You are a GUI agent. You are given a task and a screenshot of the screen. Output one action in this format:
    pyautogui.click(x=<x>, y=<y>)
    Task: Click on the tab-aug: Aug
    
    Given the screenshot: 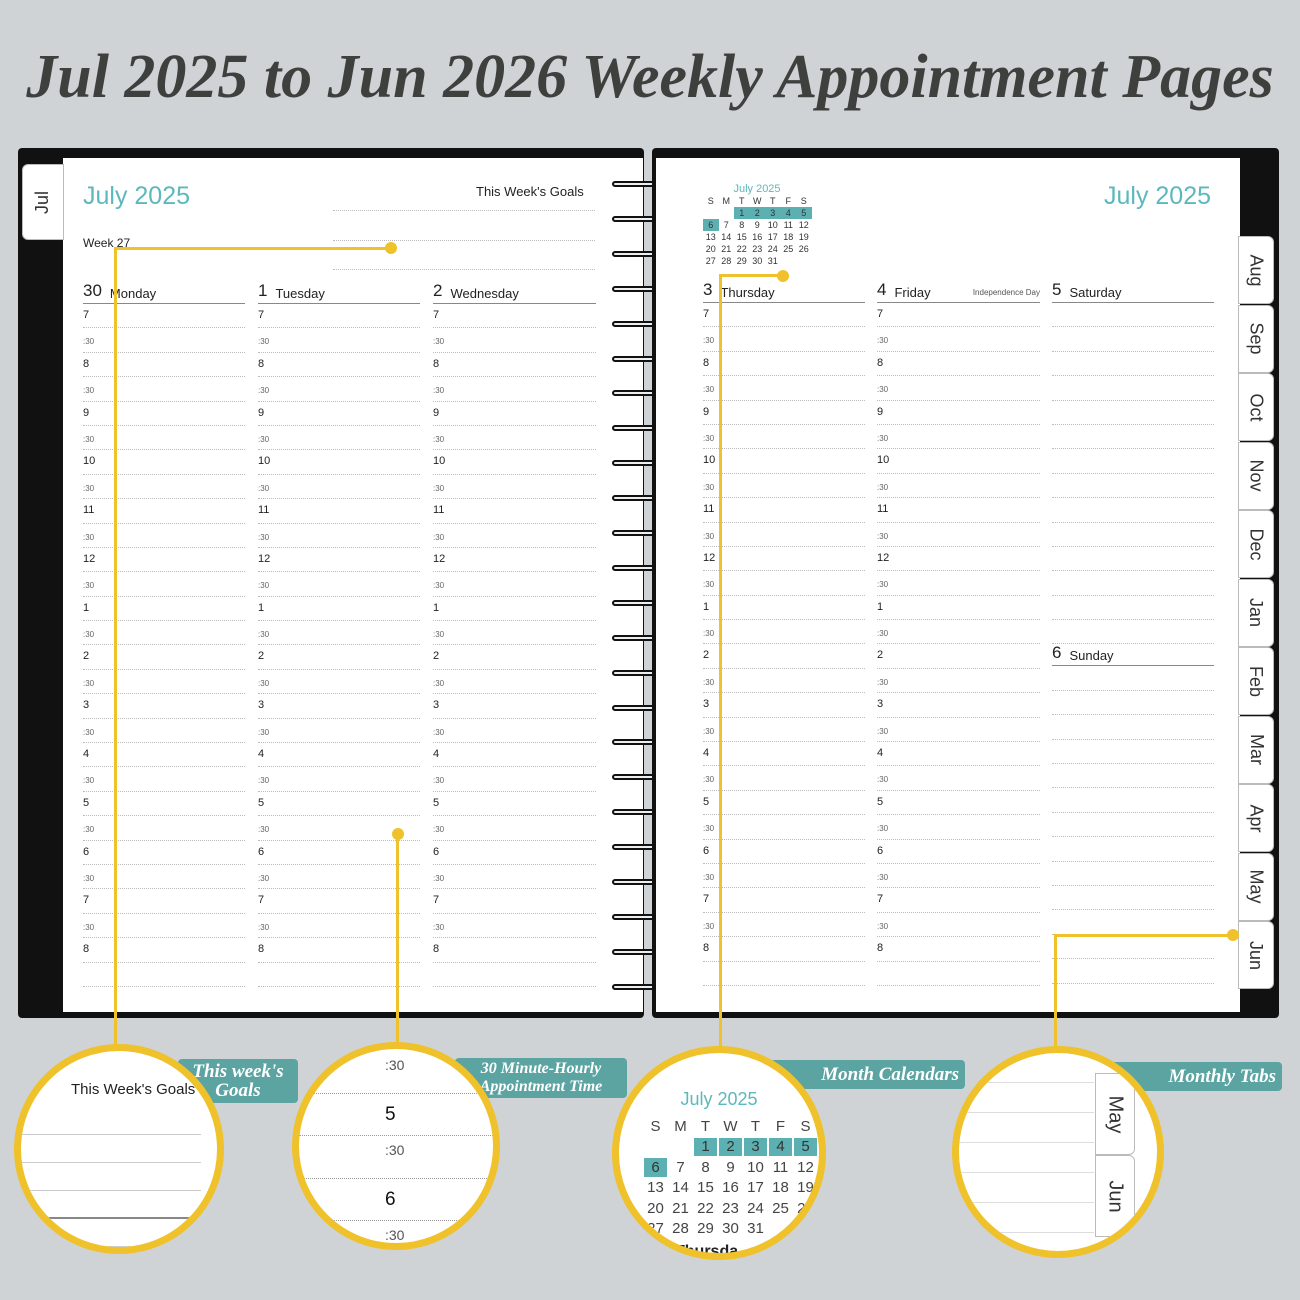 What is the action you would take?
    pyautogui.click(x=1256, y=270)
    